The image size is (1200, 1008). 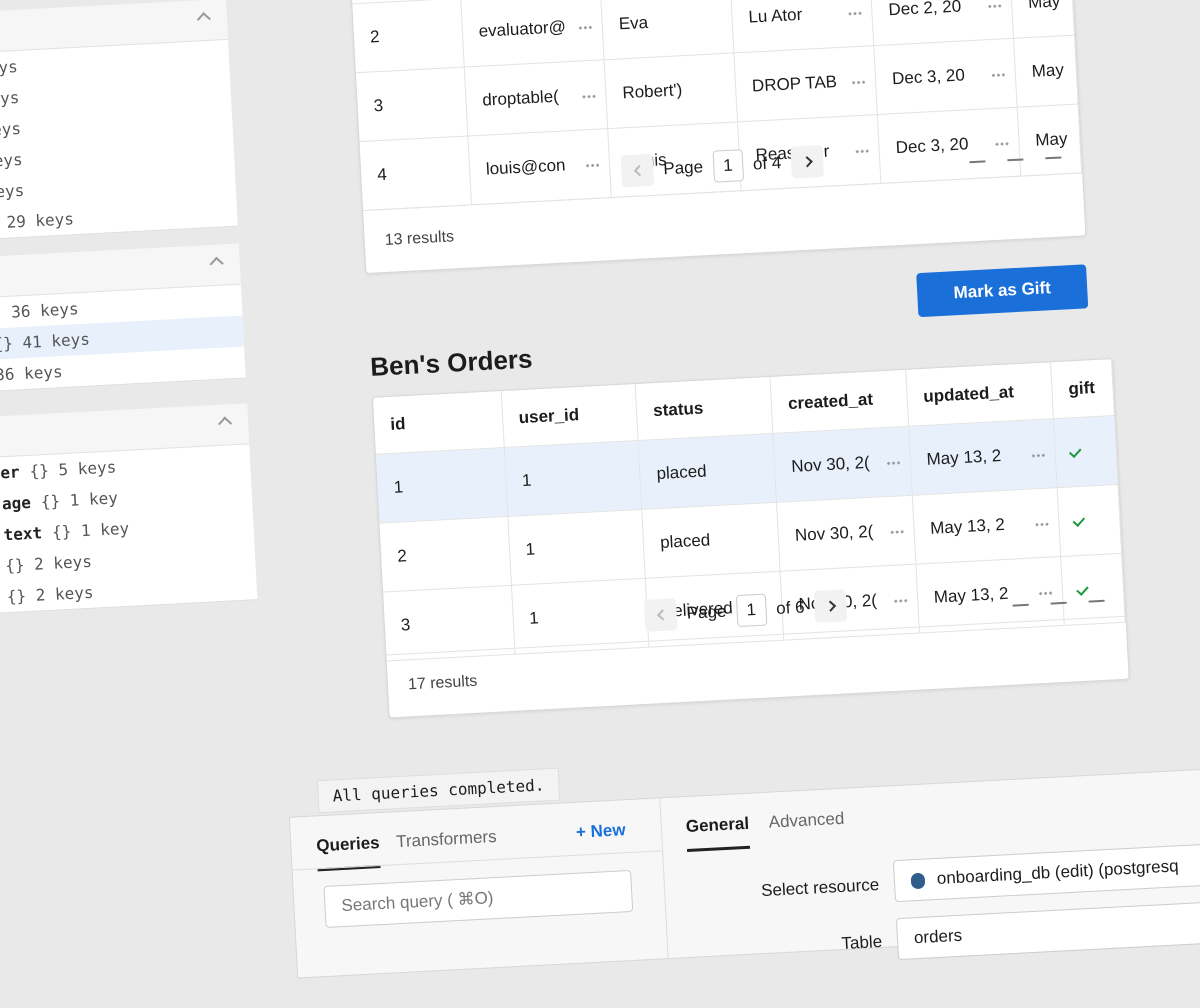 I want to click on page-of: of 6, so click(x=790, y=607).